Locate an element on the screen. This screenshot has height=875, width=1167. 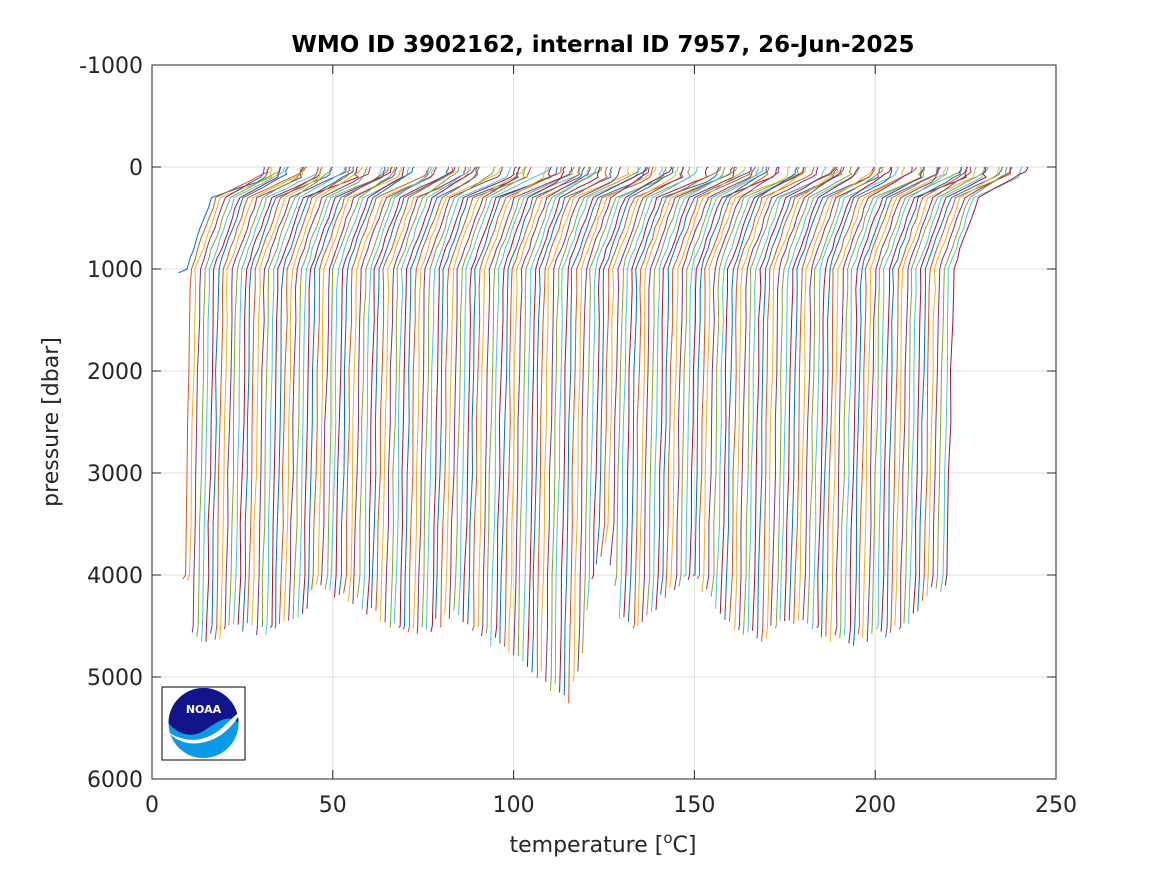
noaa-logo: NOAA is located at coordinates (203, 723).